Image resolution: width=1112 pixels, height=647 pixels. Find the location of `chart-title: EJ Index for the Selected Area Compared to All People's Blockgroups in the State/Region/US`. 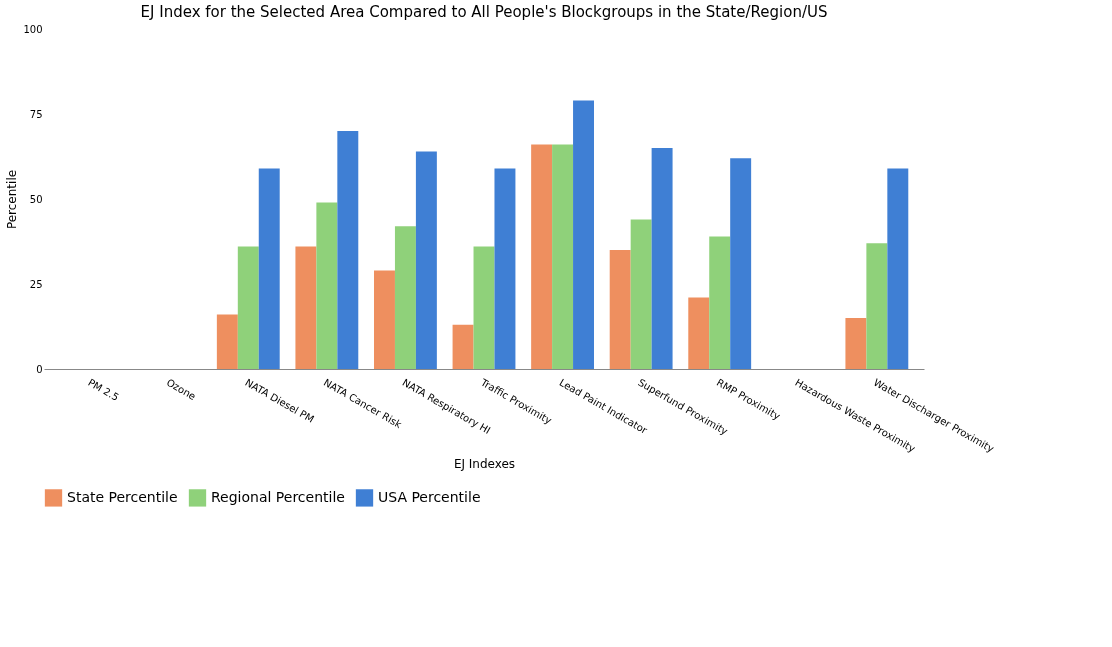

chart-title: EJ Index for the Selected Area Compared to All People's Blockgroups in the State/Region/US is located at coordinates (484, 12).